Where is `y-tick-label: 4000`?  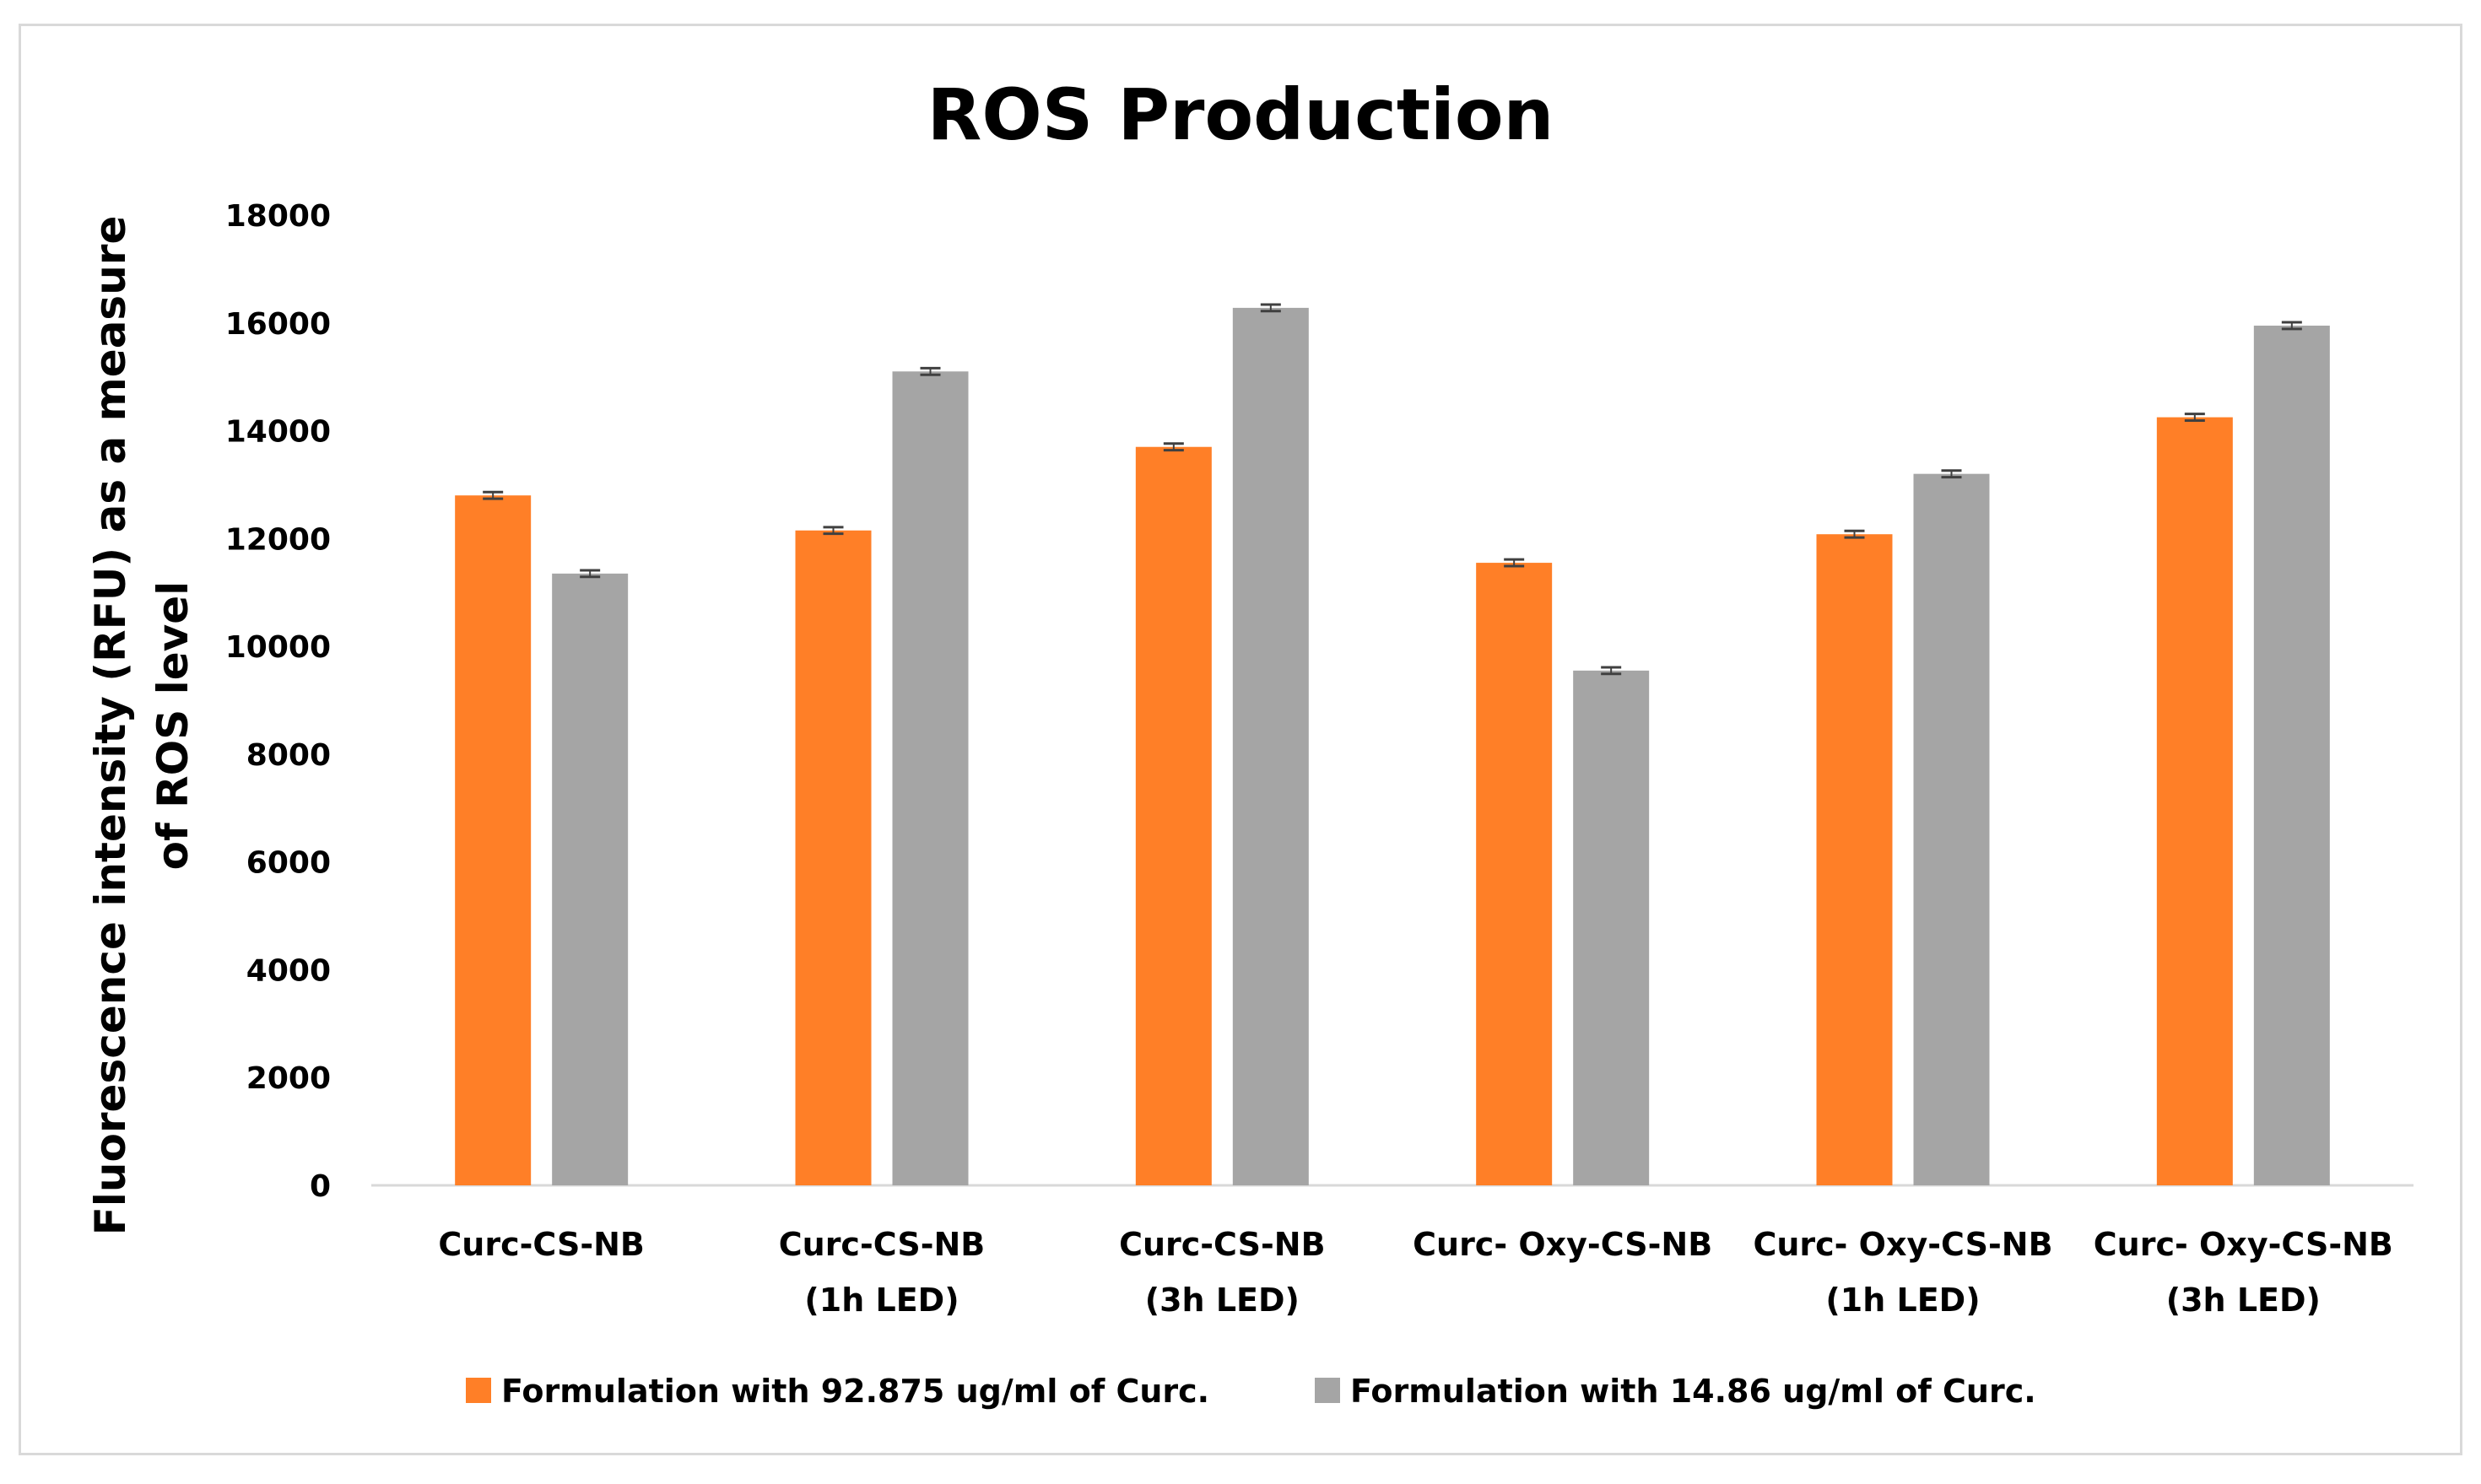 y-tick-label: 4000 is located at coordinates (288, 970).